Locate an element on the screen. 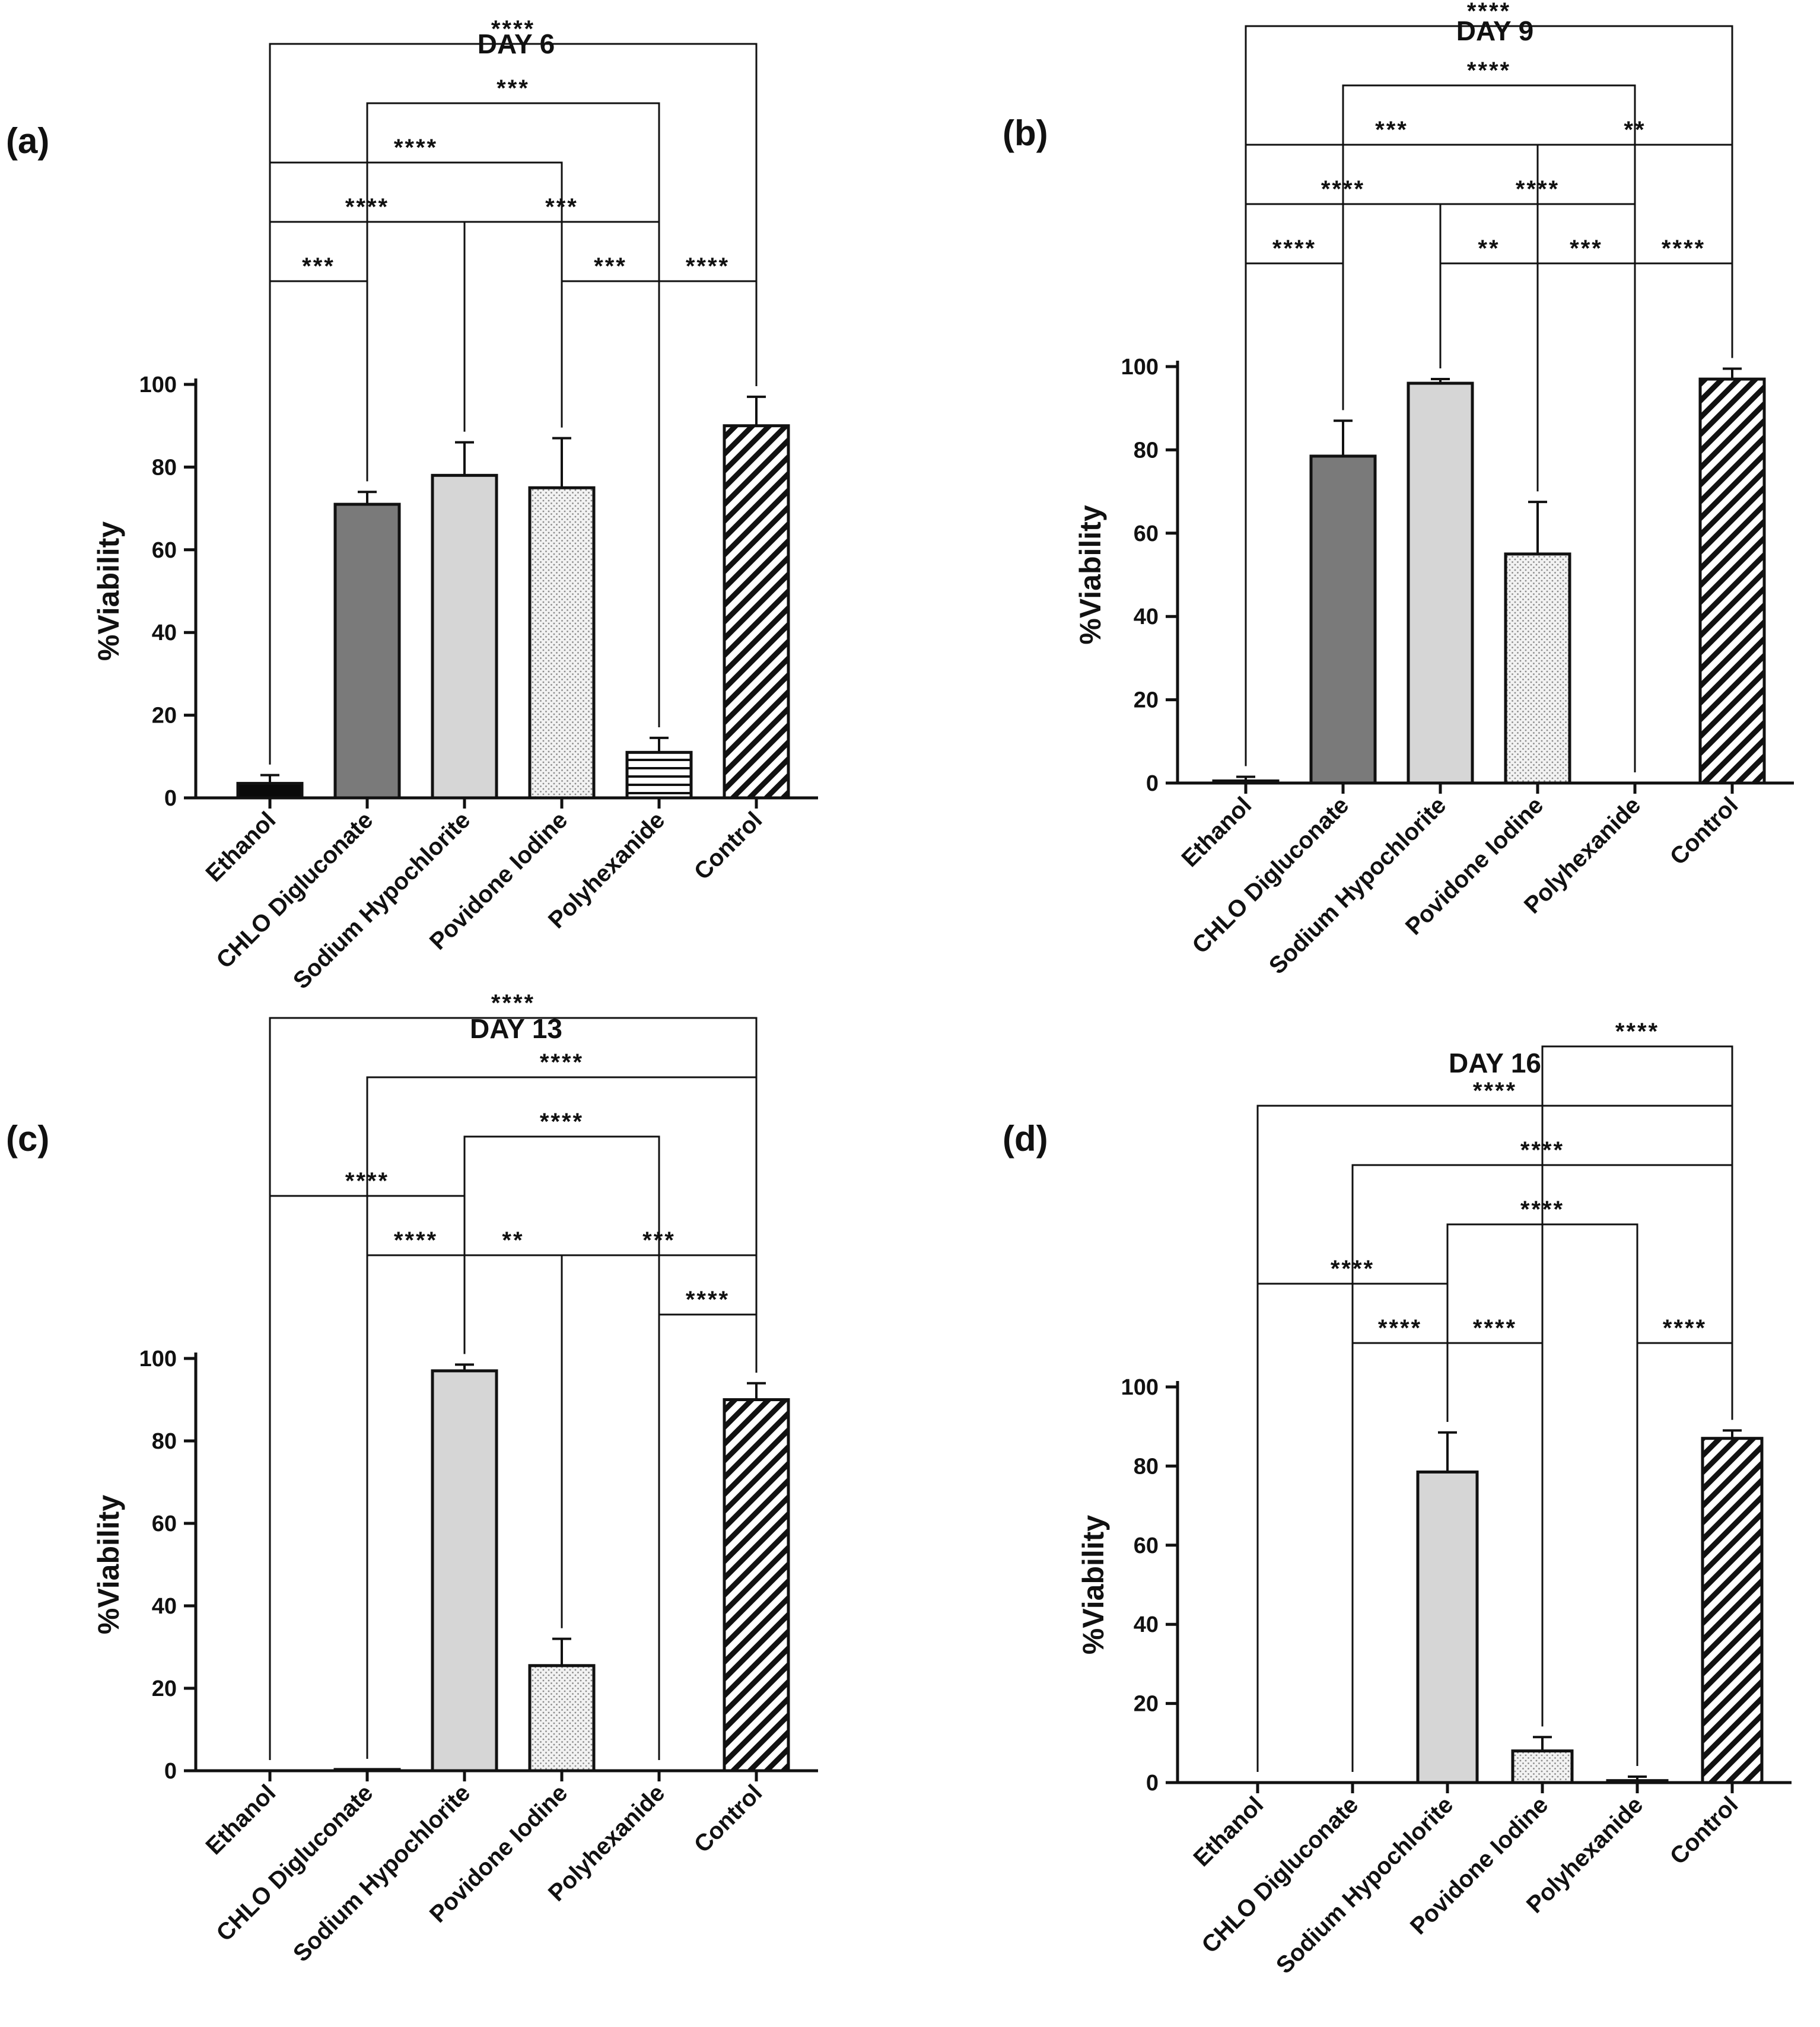 The height and width of the screenshot is (2027, 1820). chart-title: DAY 16 is located at coordinates (1495, 1063).